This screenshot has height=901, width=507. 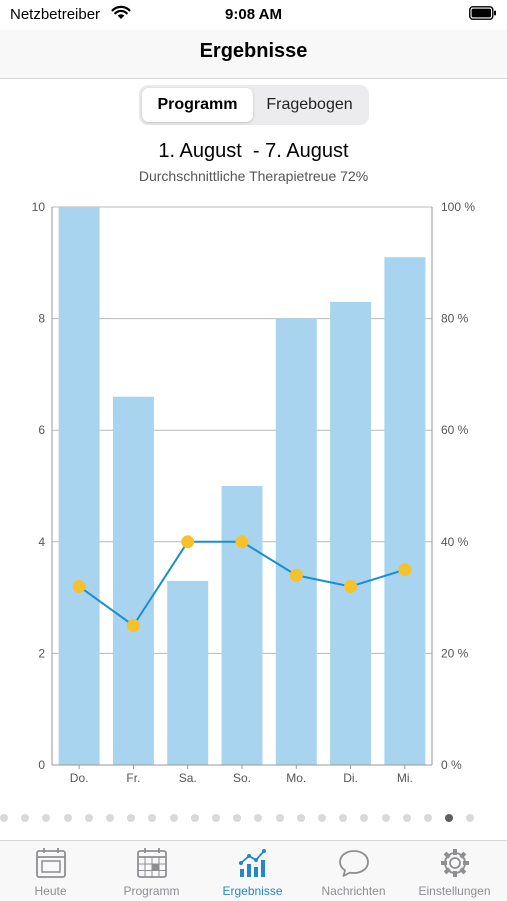 I want to click on tab-nachrichten-label: Nachrichten, so click(x=353, y=891).